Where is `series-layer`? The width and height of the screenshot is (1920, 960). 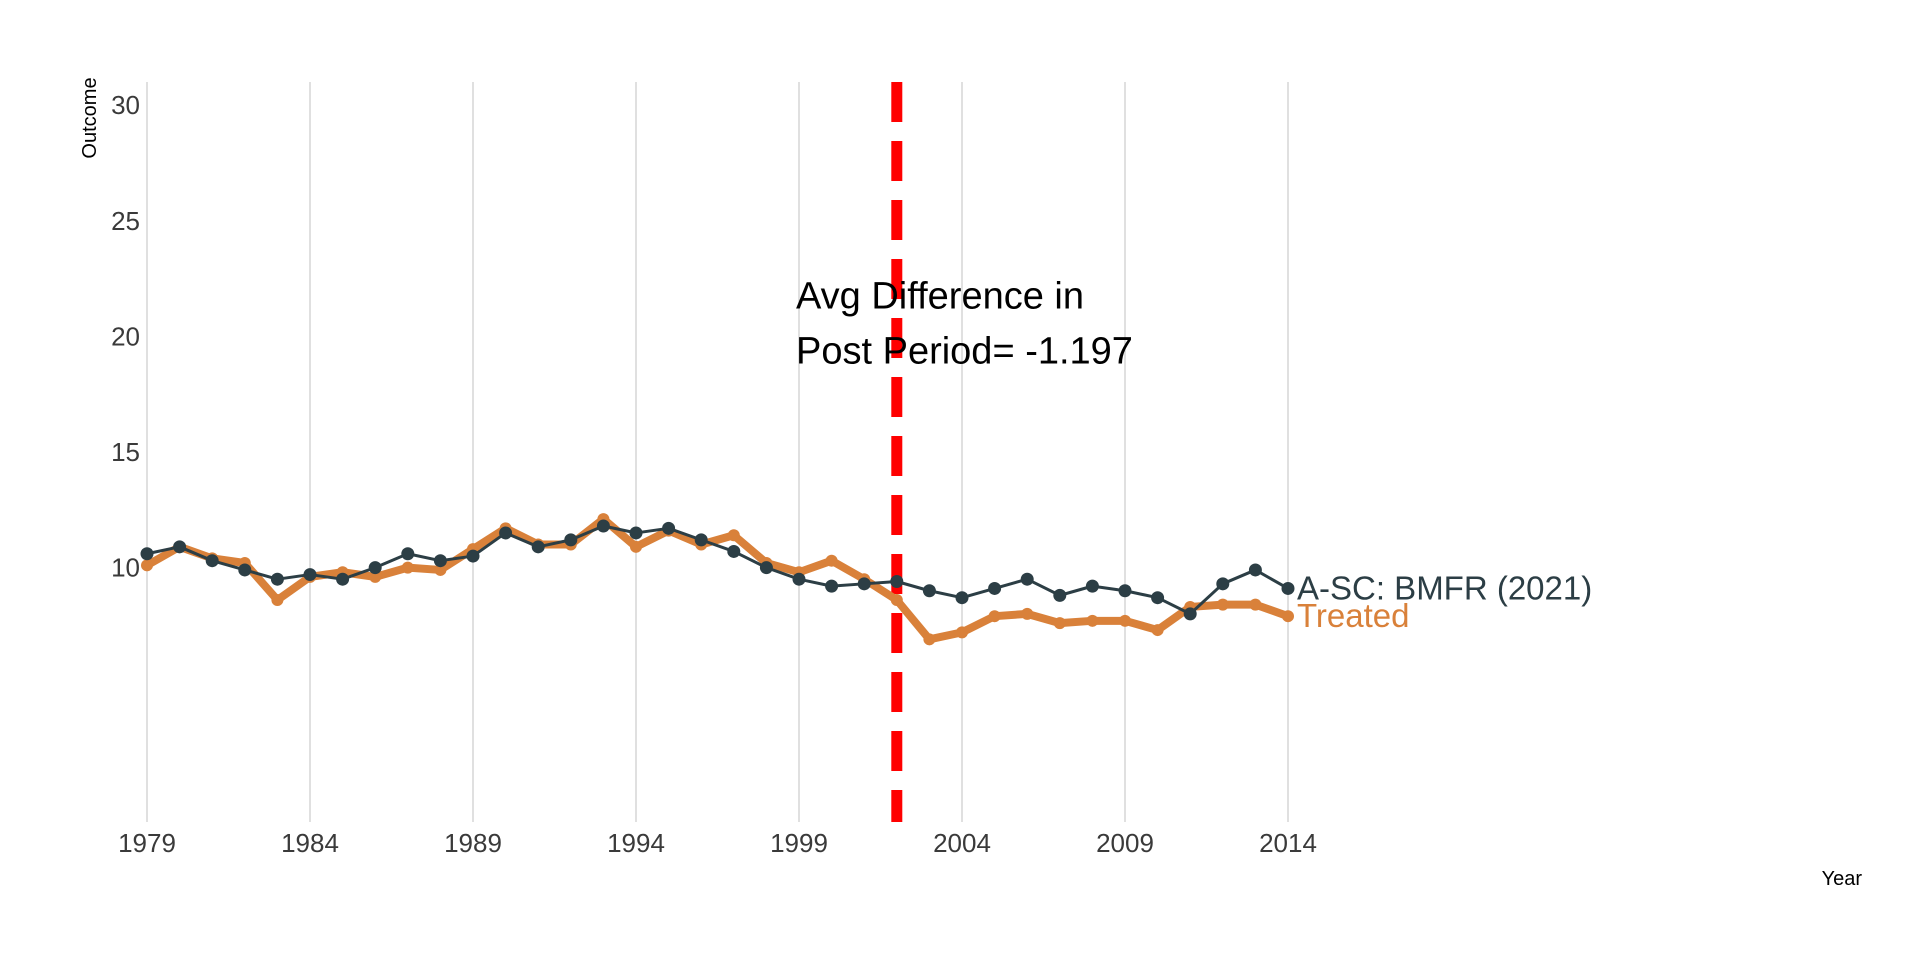
series-layer is located at coordinates (717, 579).